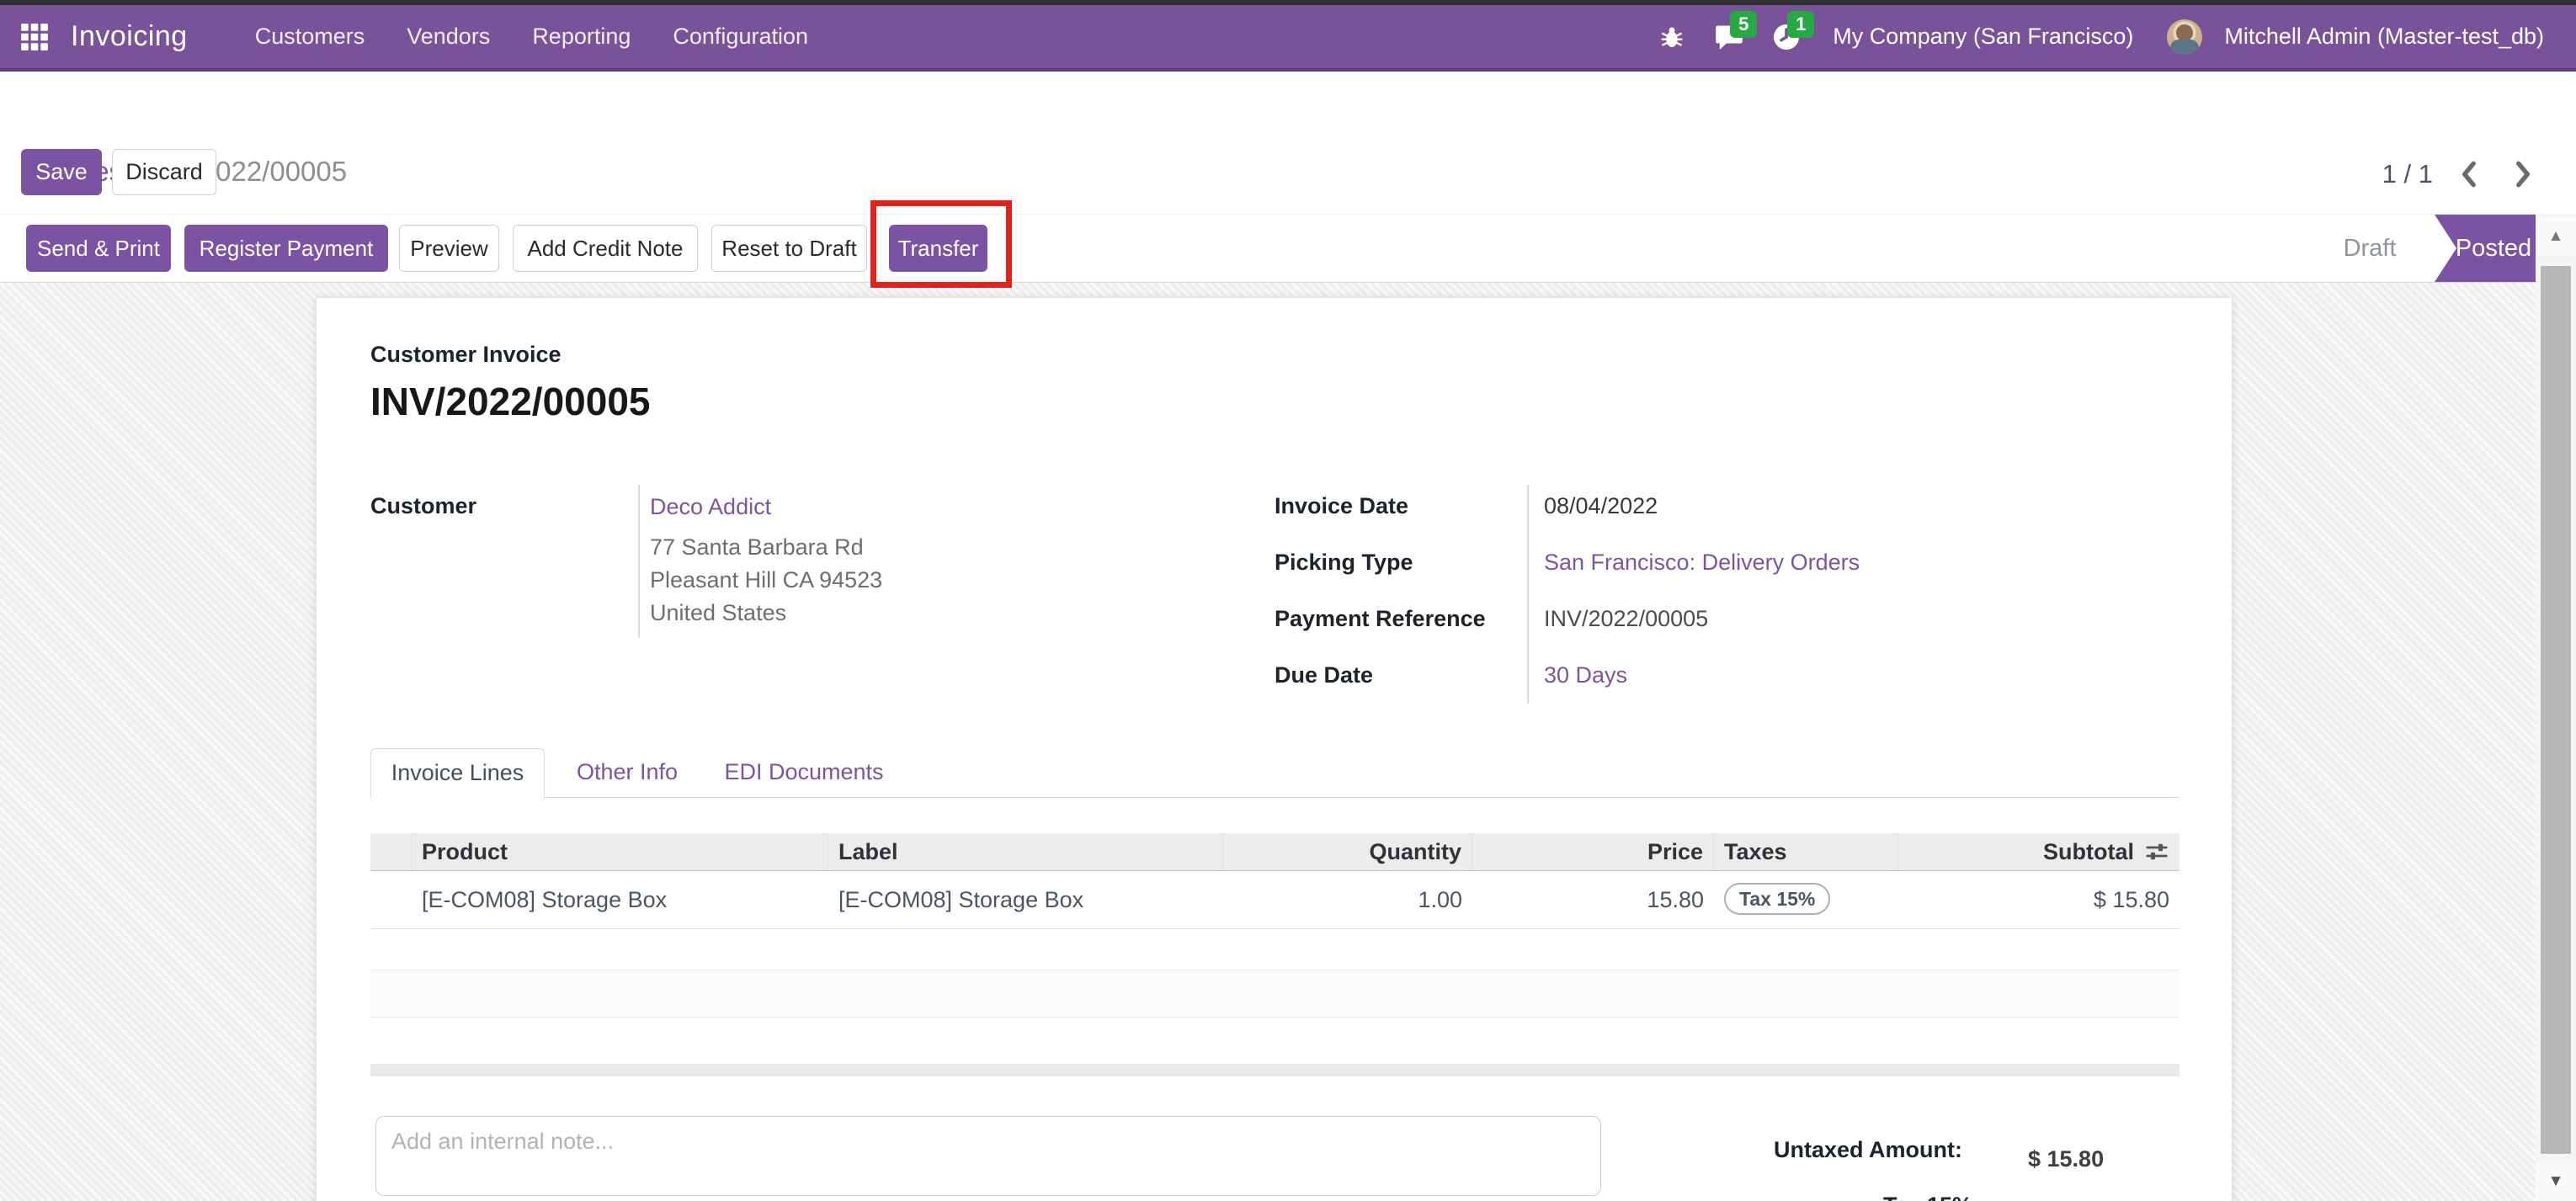  I want to click on quantity-cell: 1.00, so click(1440, 899).